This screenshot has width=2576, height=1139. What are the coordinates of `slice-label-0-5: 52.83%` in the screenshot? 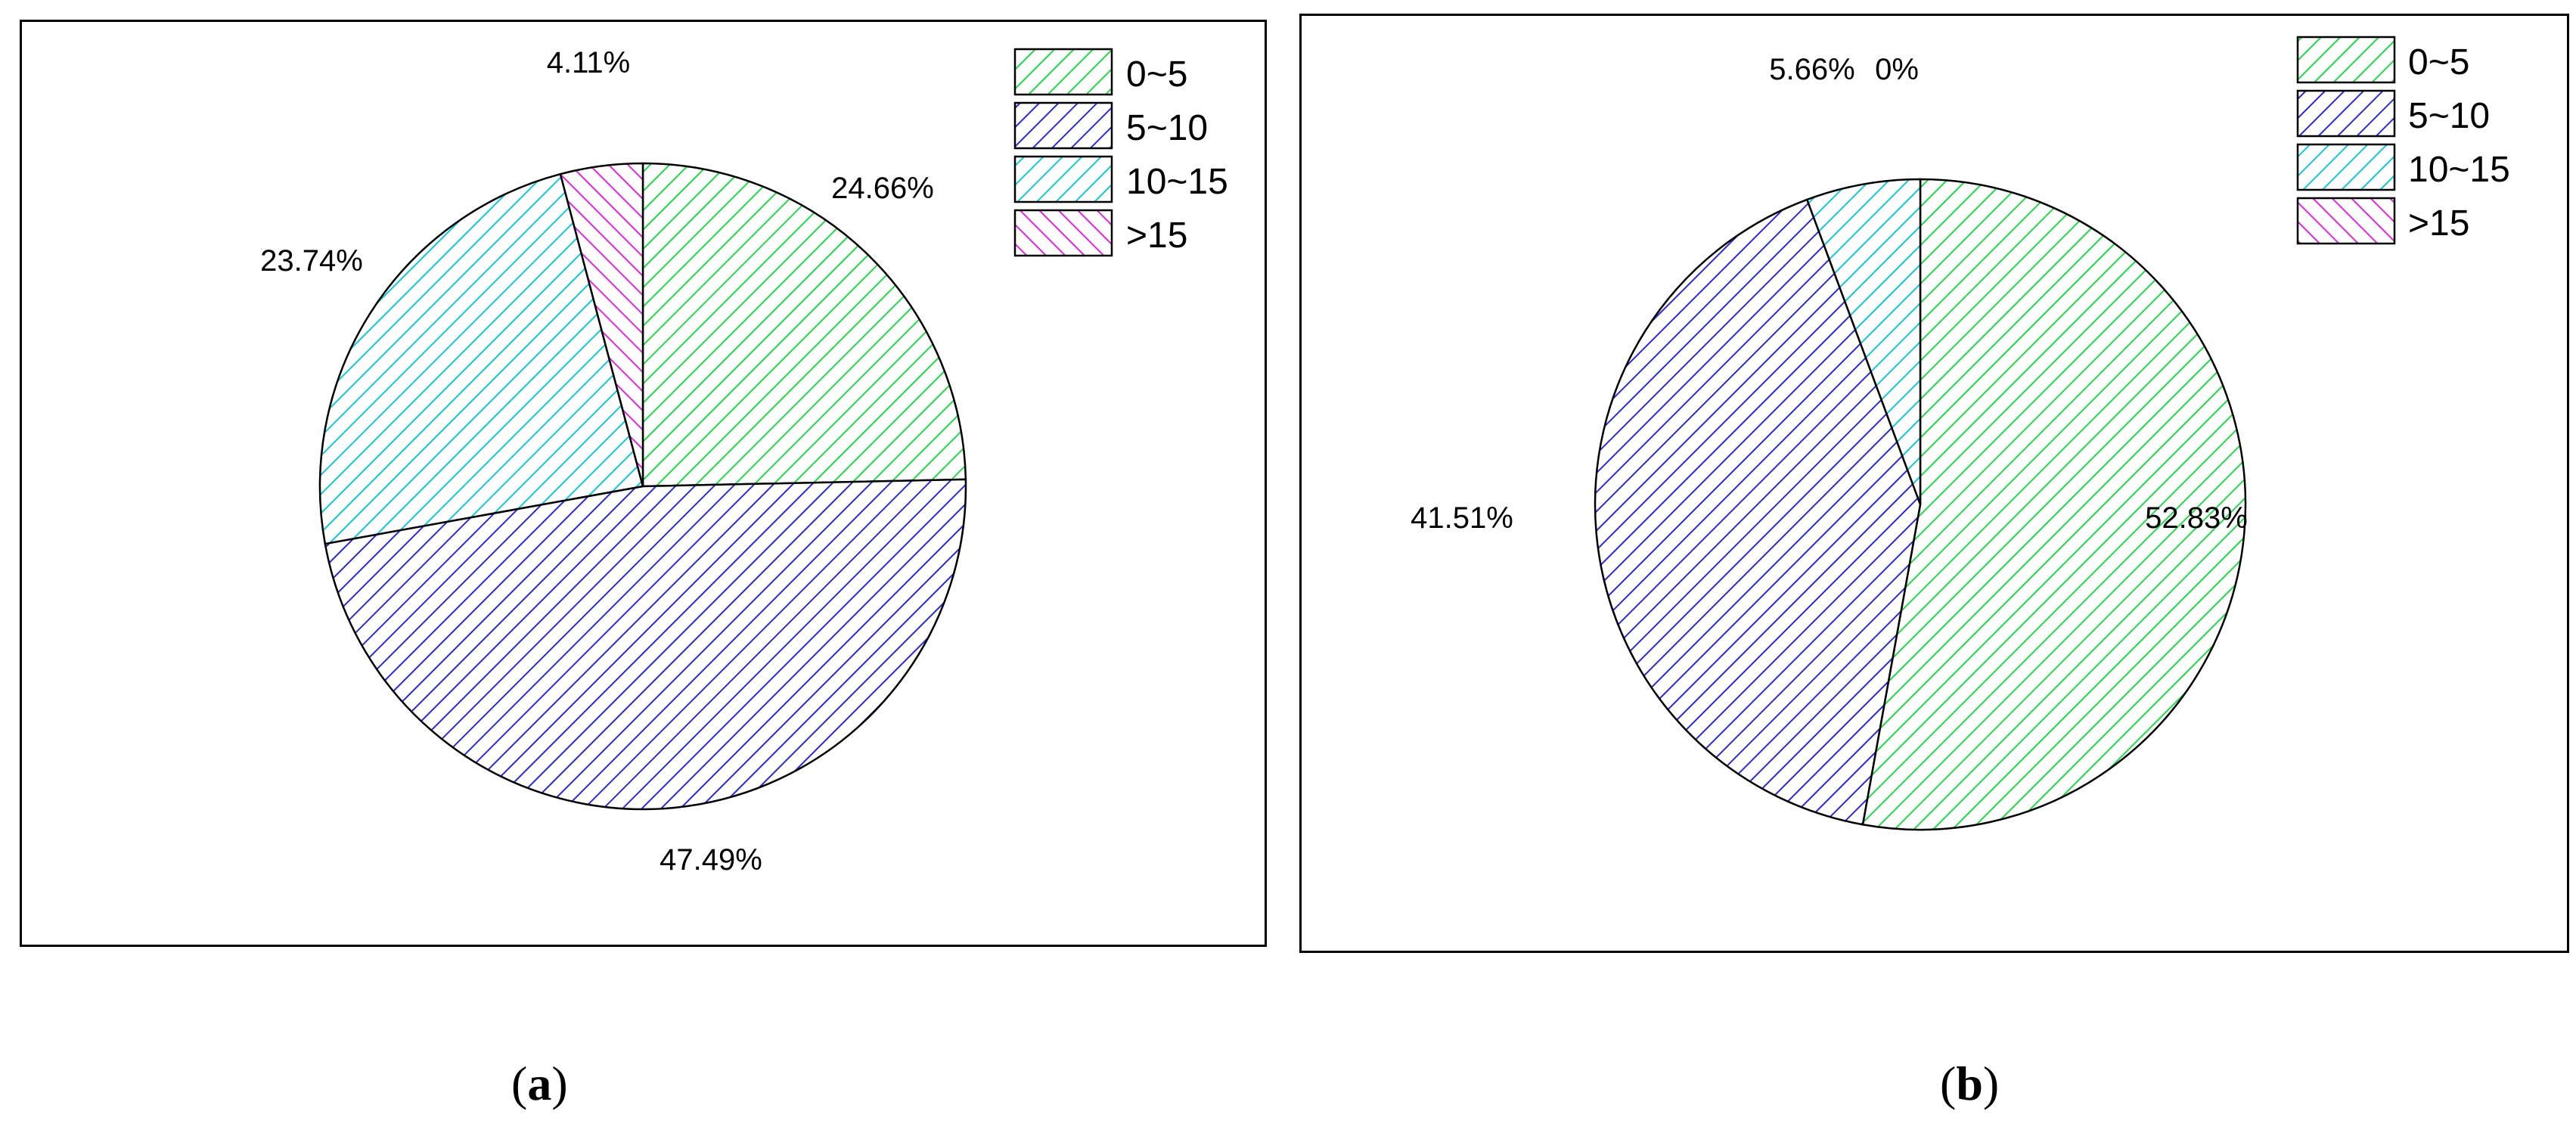 It's located at (2196, 518).